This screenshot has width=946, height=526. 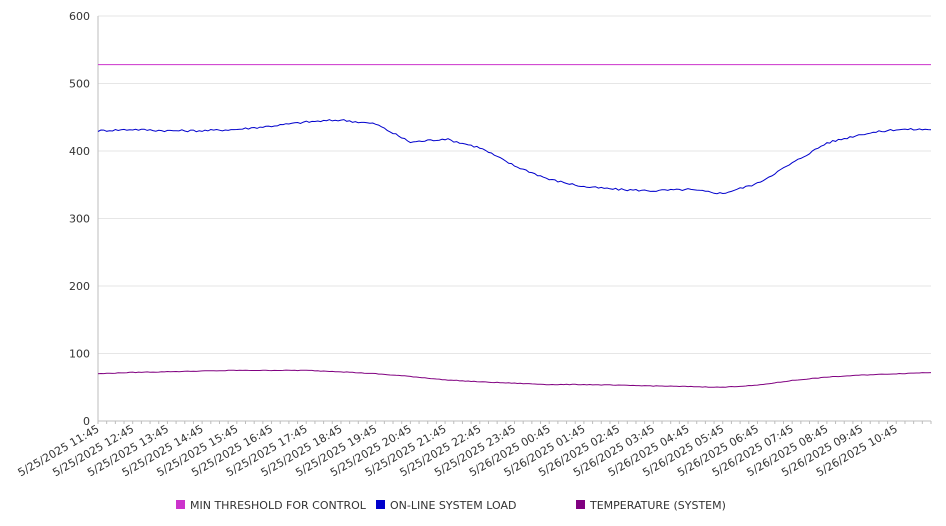 I want to click on y-axis-ticks: 0 100 200 300 400 500 600, so click(x=79, y=219).